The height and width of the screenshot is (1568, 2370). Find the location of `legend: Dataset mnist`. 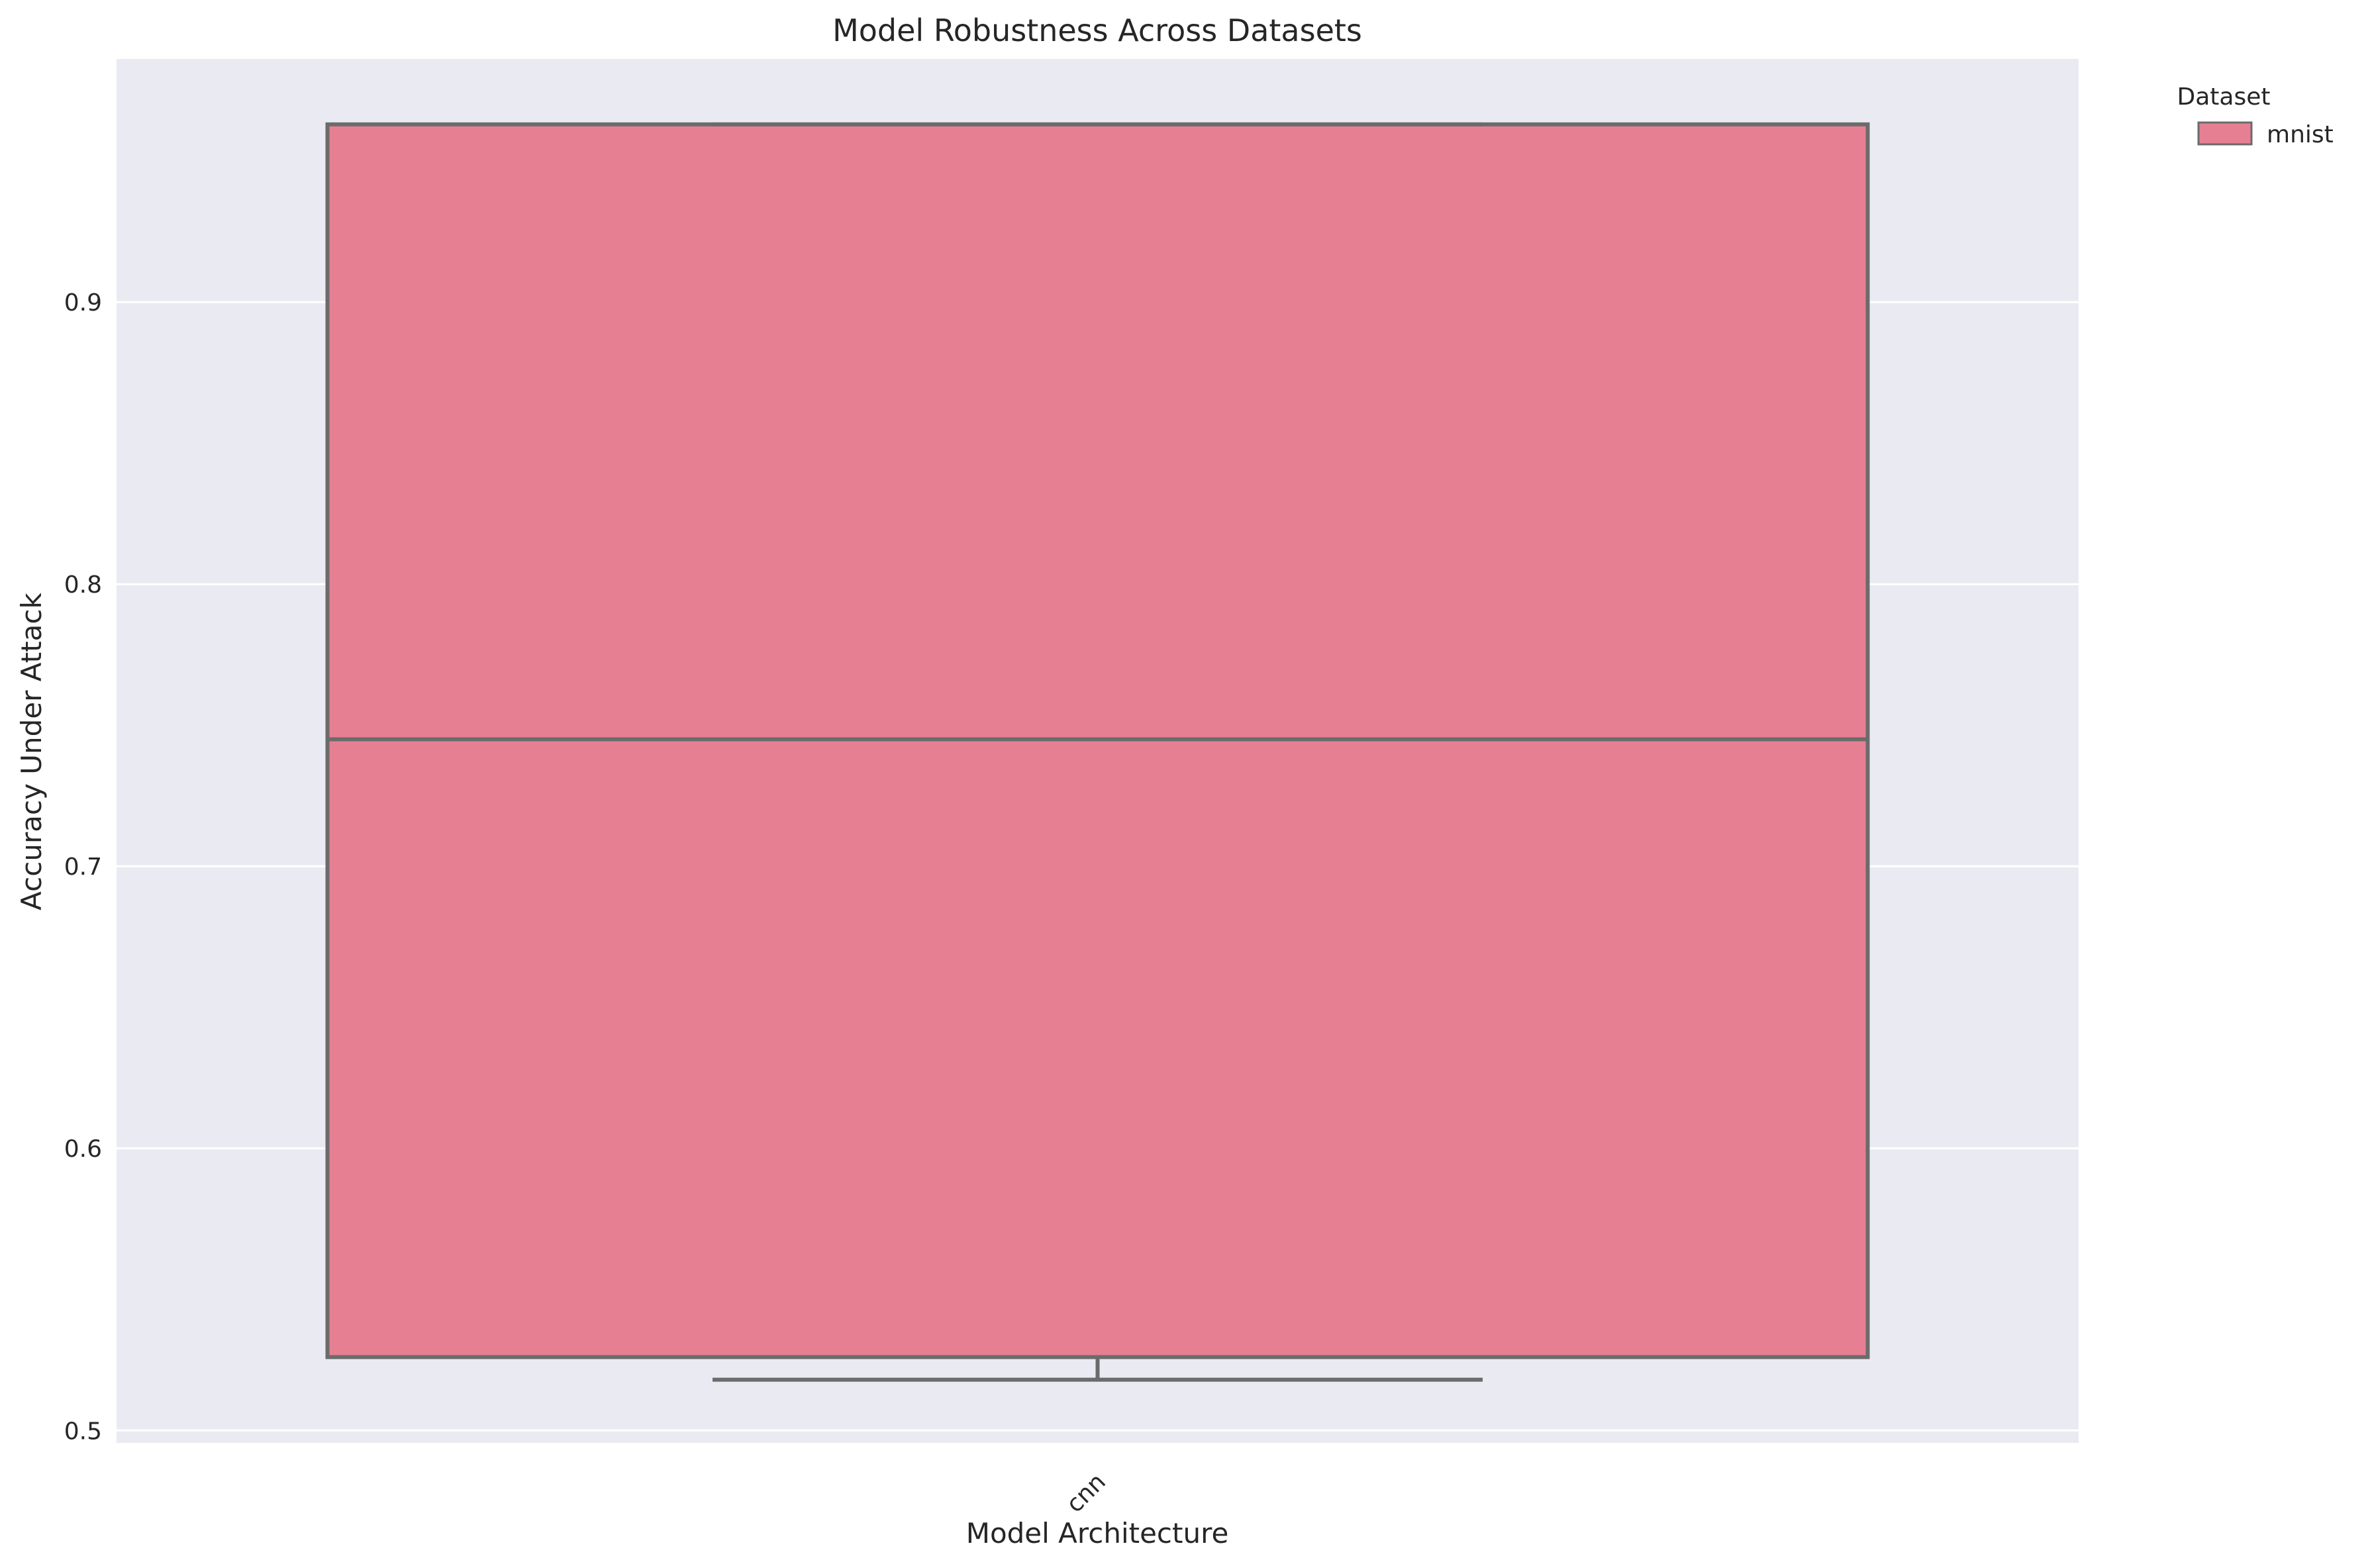

legend: Dataset mnist is located at coordinates (2255, 115).